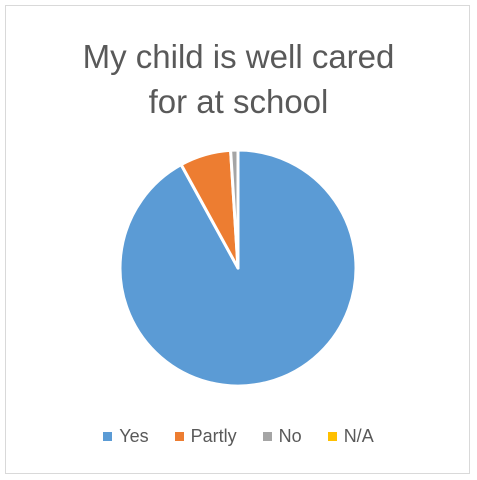 The width and height of the screenshot is (477, 480). I want to click on legend-item-na: N/A, so click(350, 436).